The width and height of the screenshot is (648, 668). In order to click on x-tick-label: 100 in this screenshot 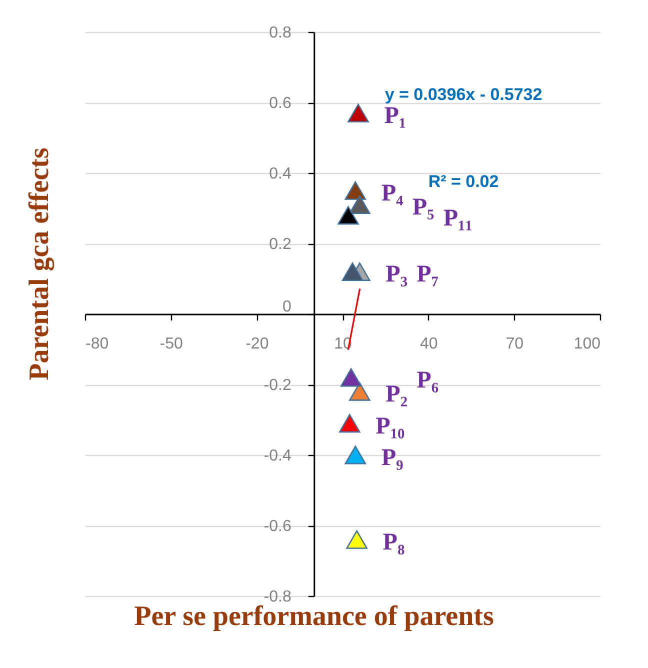, I will do `click(587, 344)`.